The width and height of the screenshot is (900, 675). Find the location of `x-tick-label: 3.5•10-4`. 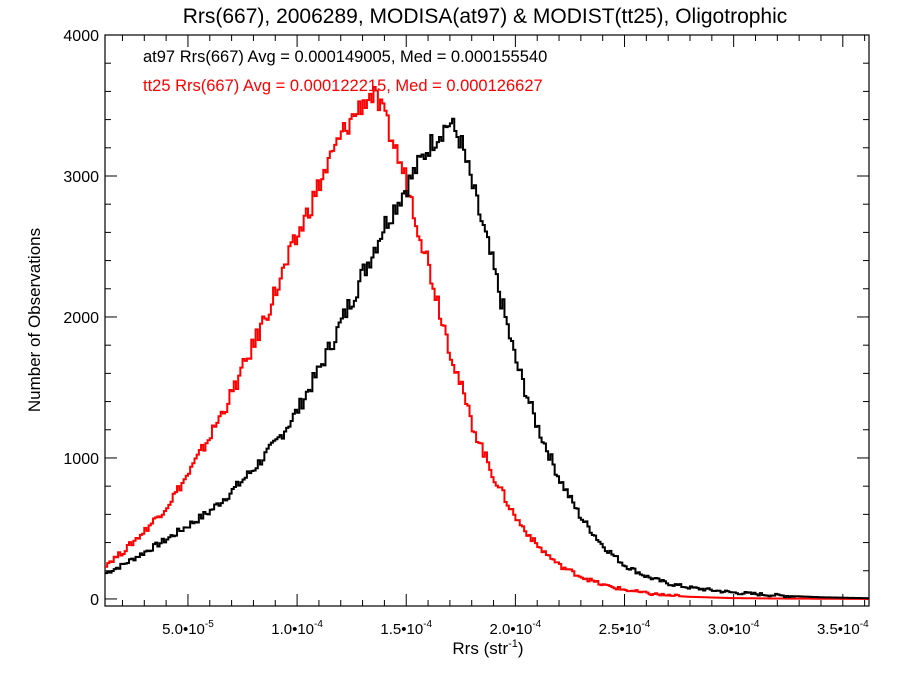

x-tick-label: 3.5•10-4 is located at coordinates (843, 628).